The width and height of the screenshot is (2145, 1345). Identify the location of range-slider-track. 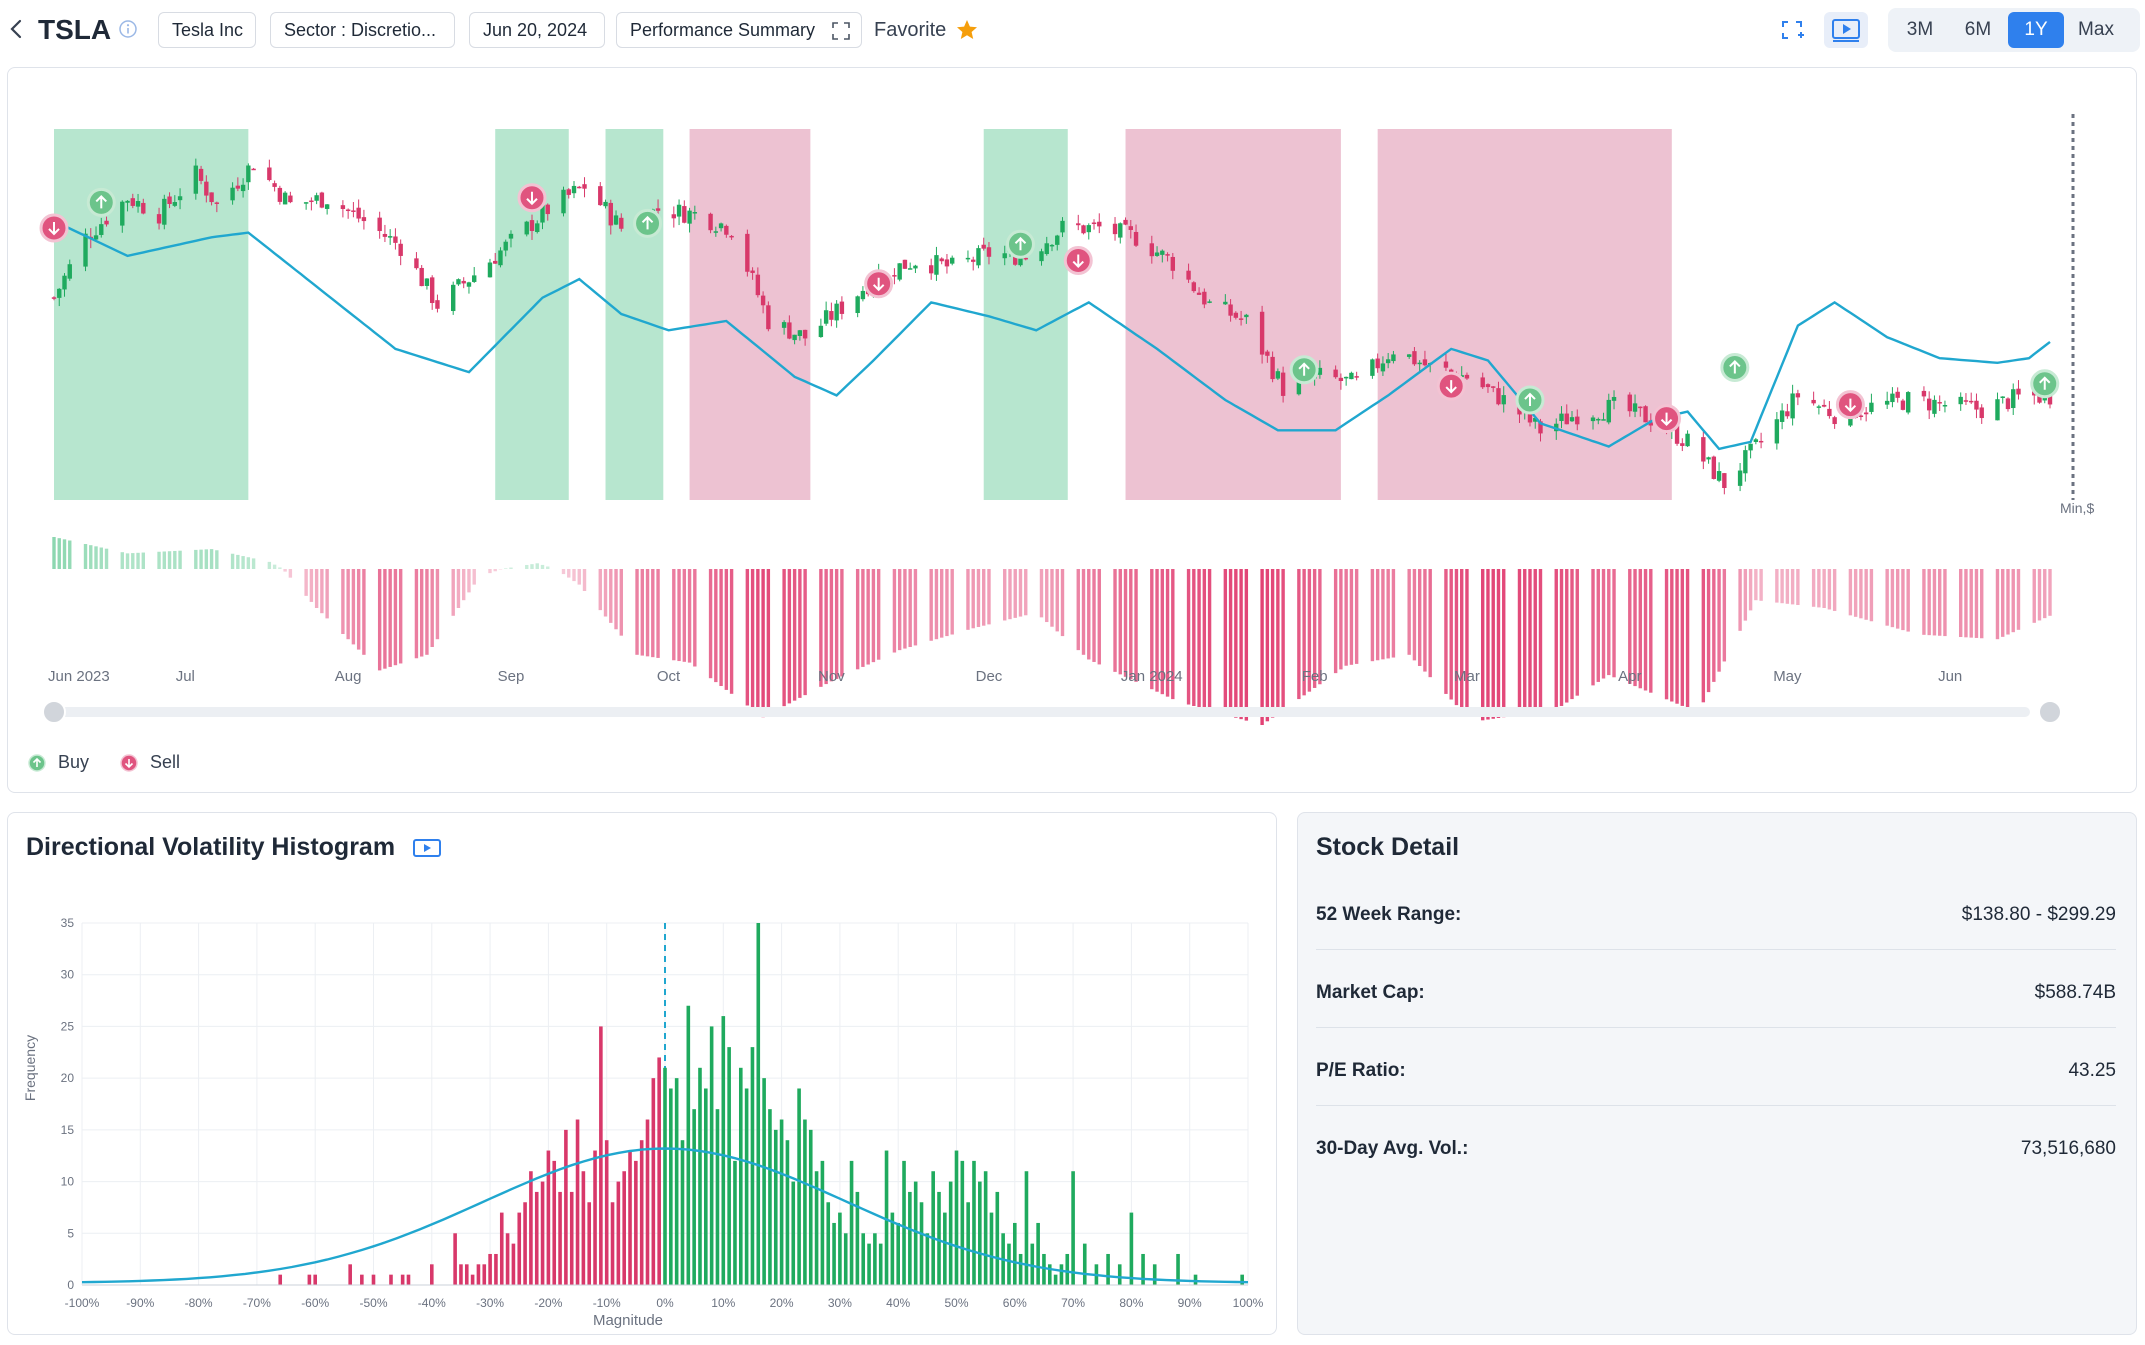
(1038, 712).